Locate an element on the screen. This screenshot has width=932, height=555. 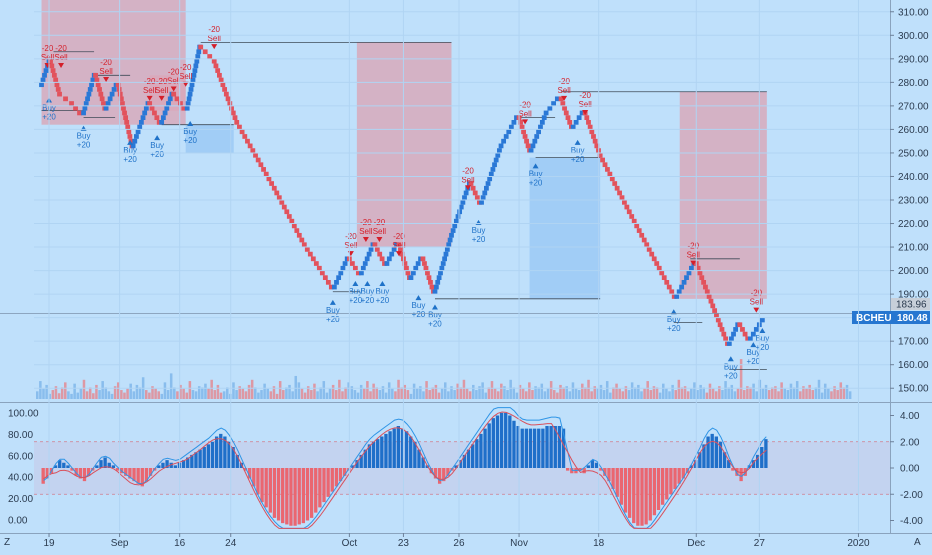
oscillator-tick-label: -2.00 is located at coordinates (911, 495).